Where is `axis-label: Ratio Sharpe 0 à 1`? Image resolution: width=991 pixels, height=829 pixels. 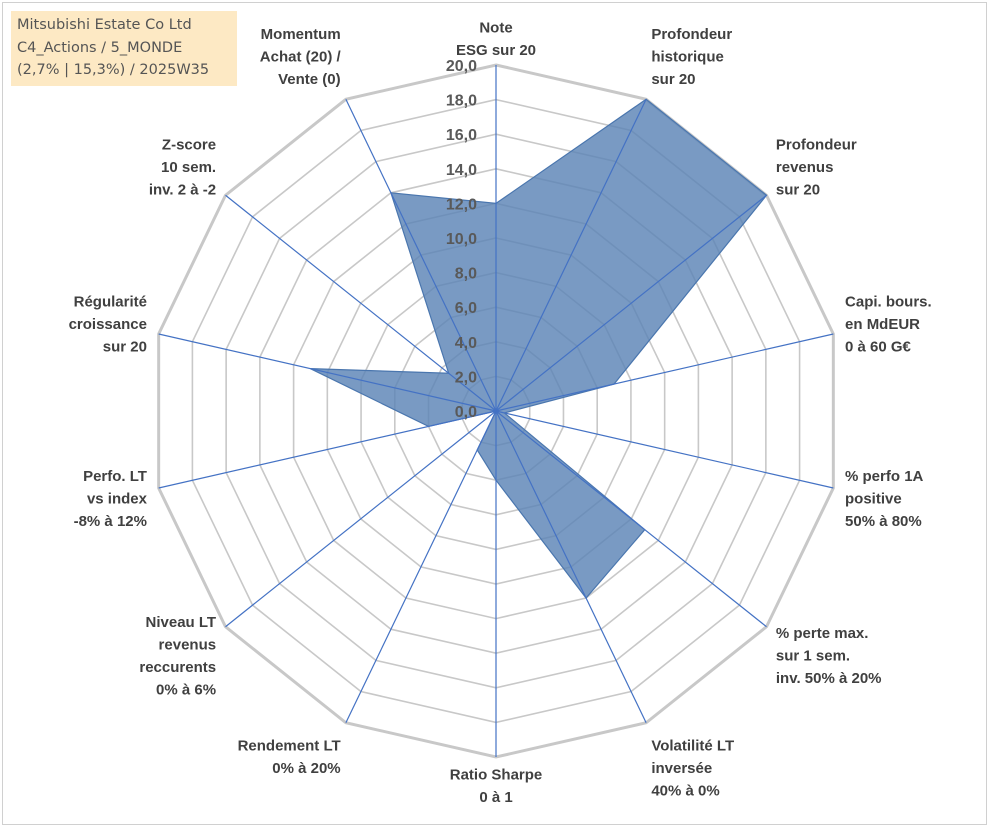
axis-label: Ratio Sharpe 0 à 1 is located at coordinates (496, 787).